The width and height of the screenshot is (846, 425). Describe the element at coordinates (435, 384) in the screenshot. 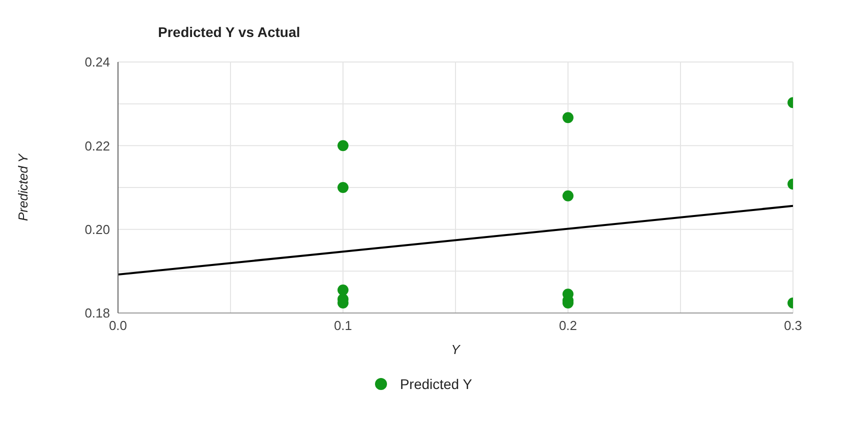

I see `legend-label: Predicted Y` at that location.